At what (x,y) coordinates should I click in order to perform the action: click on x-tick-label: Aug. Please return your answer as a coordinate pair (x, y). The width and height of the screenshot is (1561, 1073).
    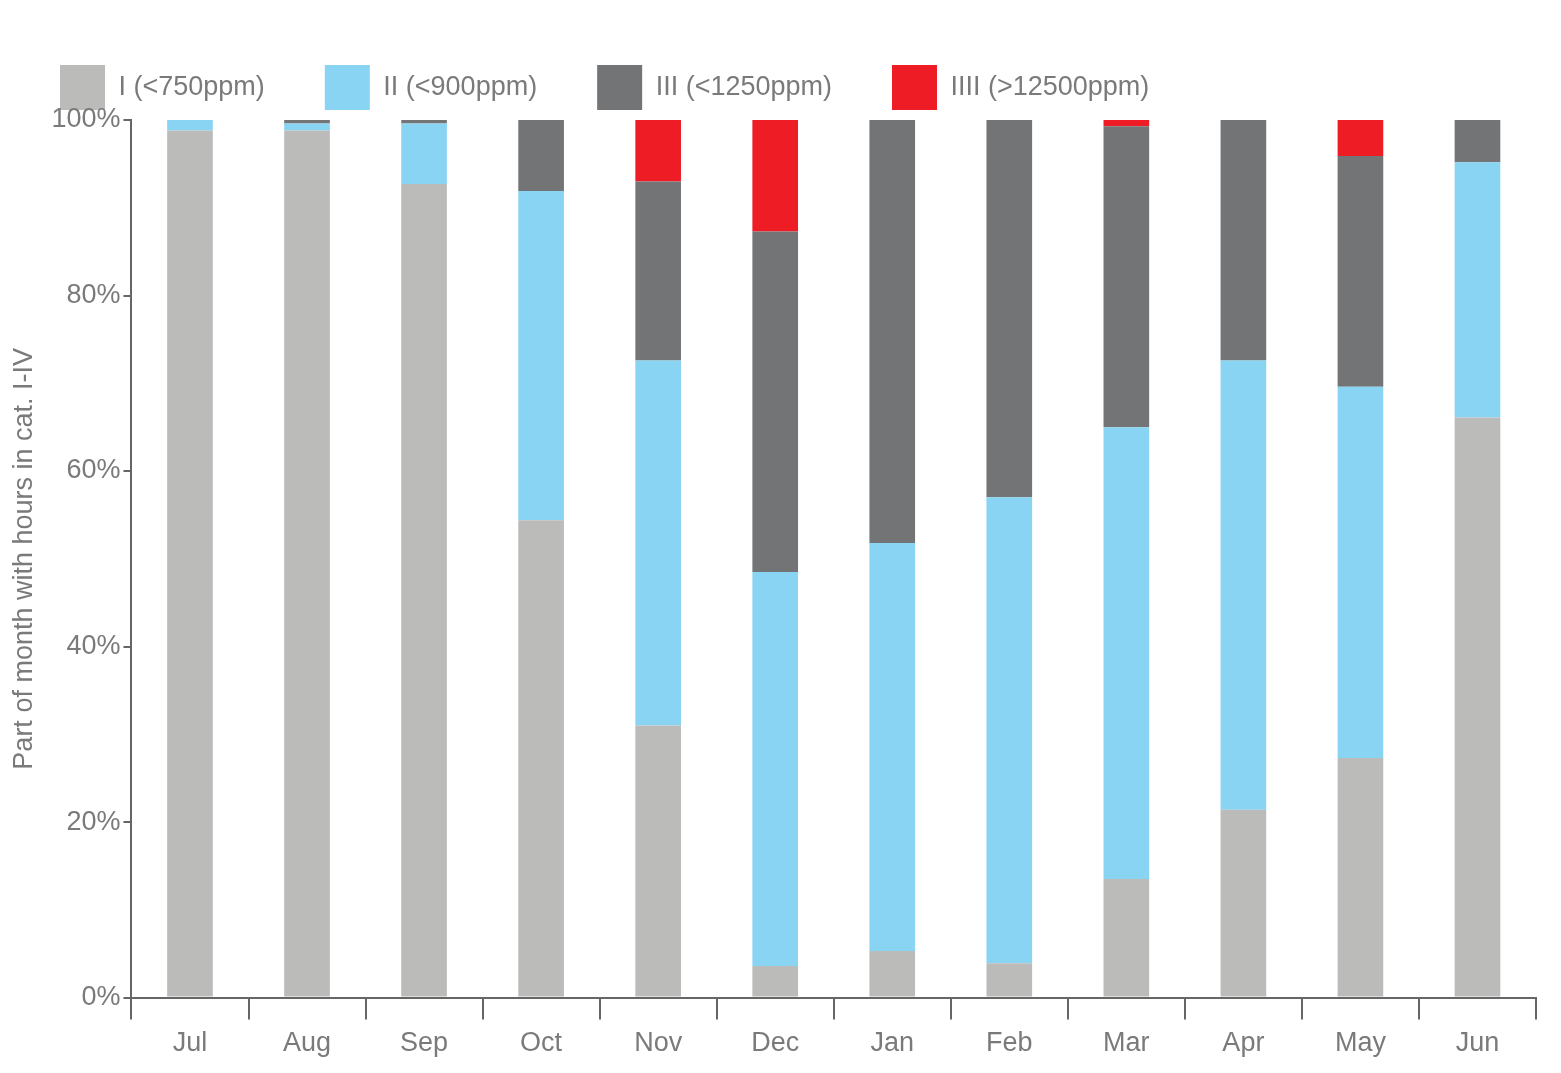
    Looking at the image, I should click on (307, 1042).